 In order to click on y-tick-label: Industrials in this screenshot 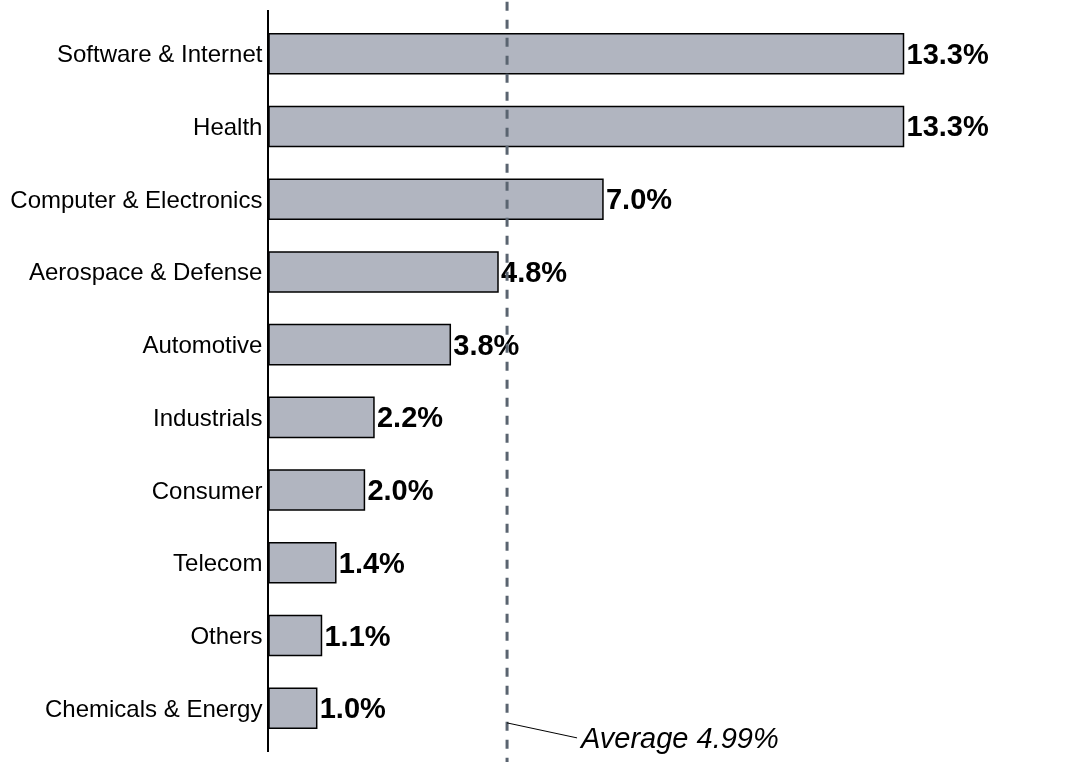, I will do `click(208, 417)`.